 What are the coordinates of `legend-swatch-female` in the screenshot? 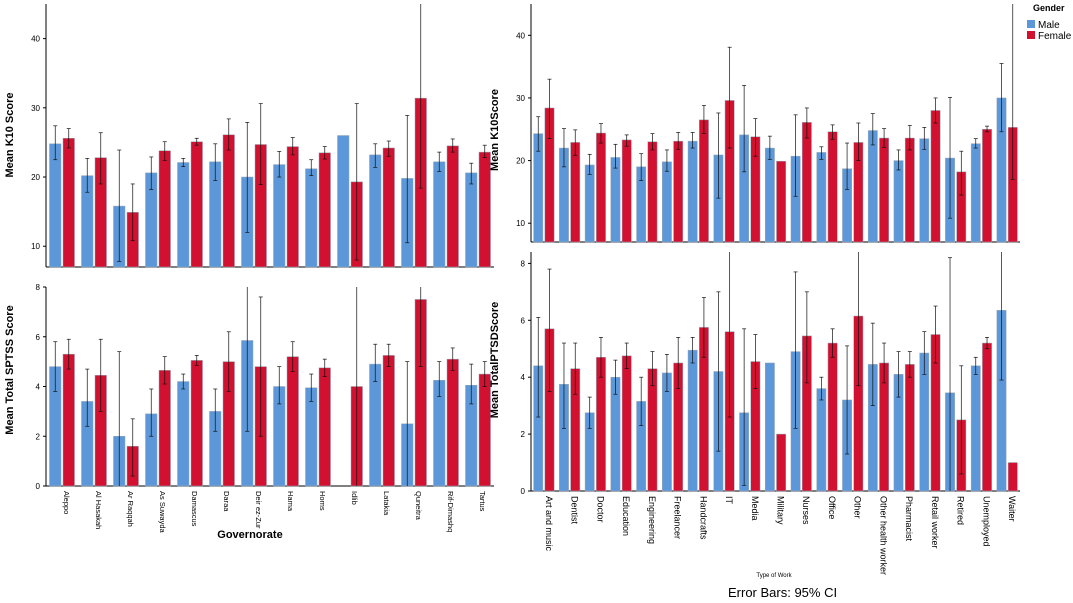 It's located at (1031, 35).